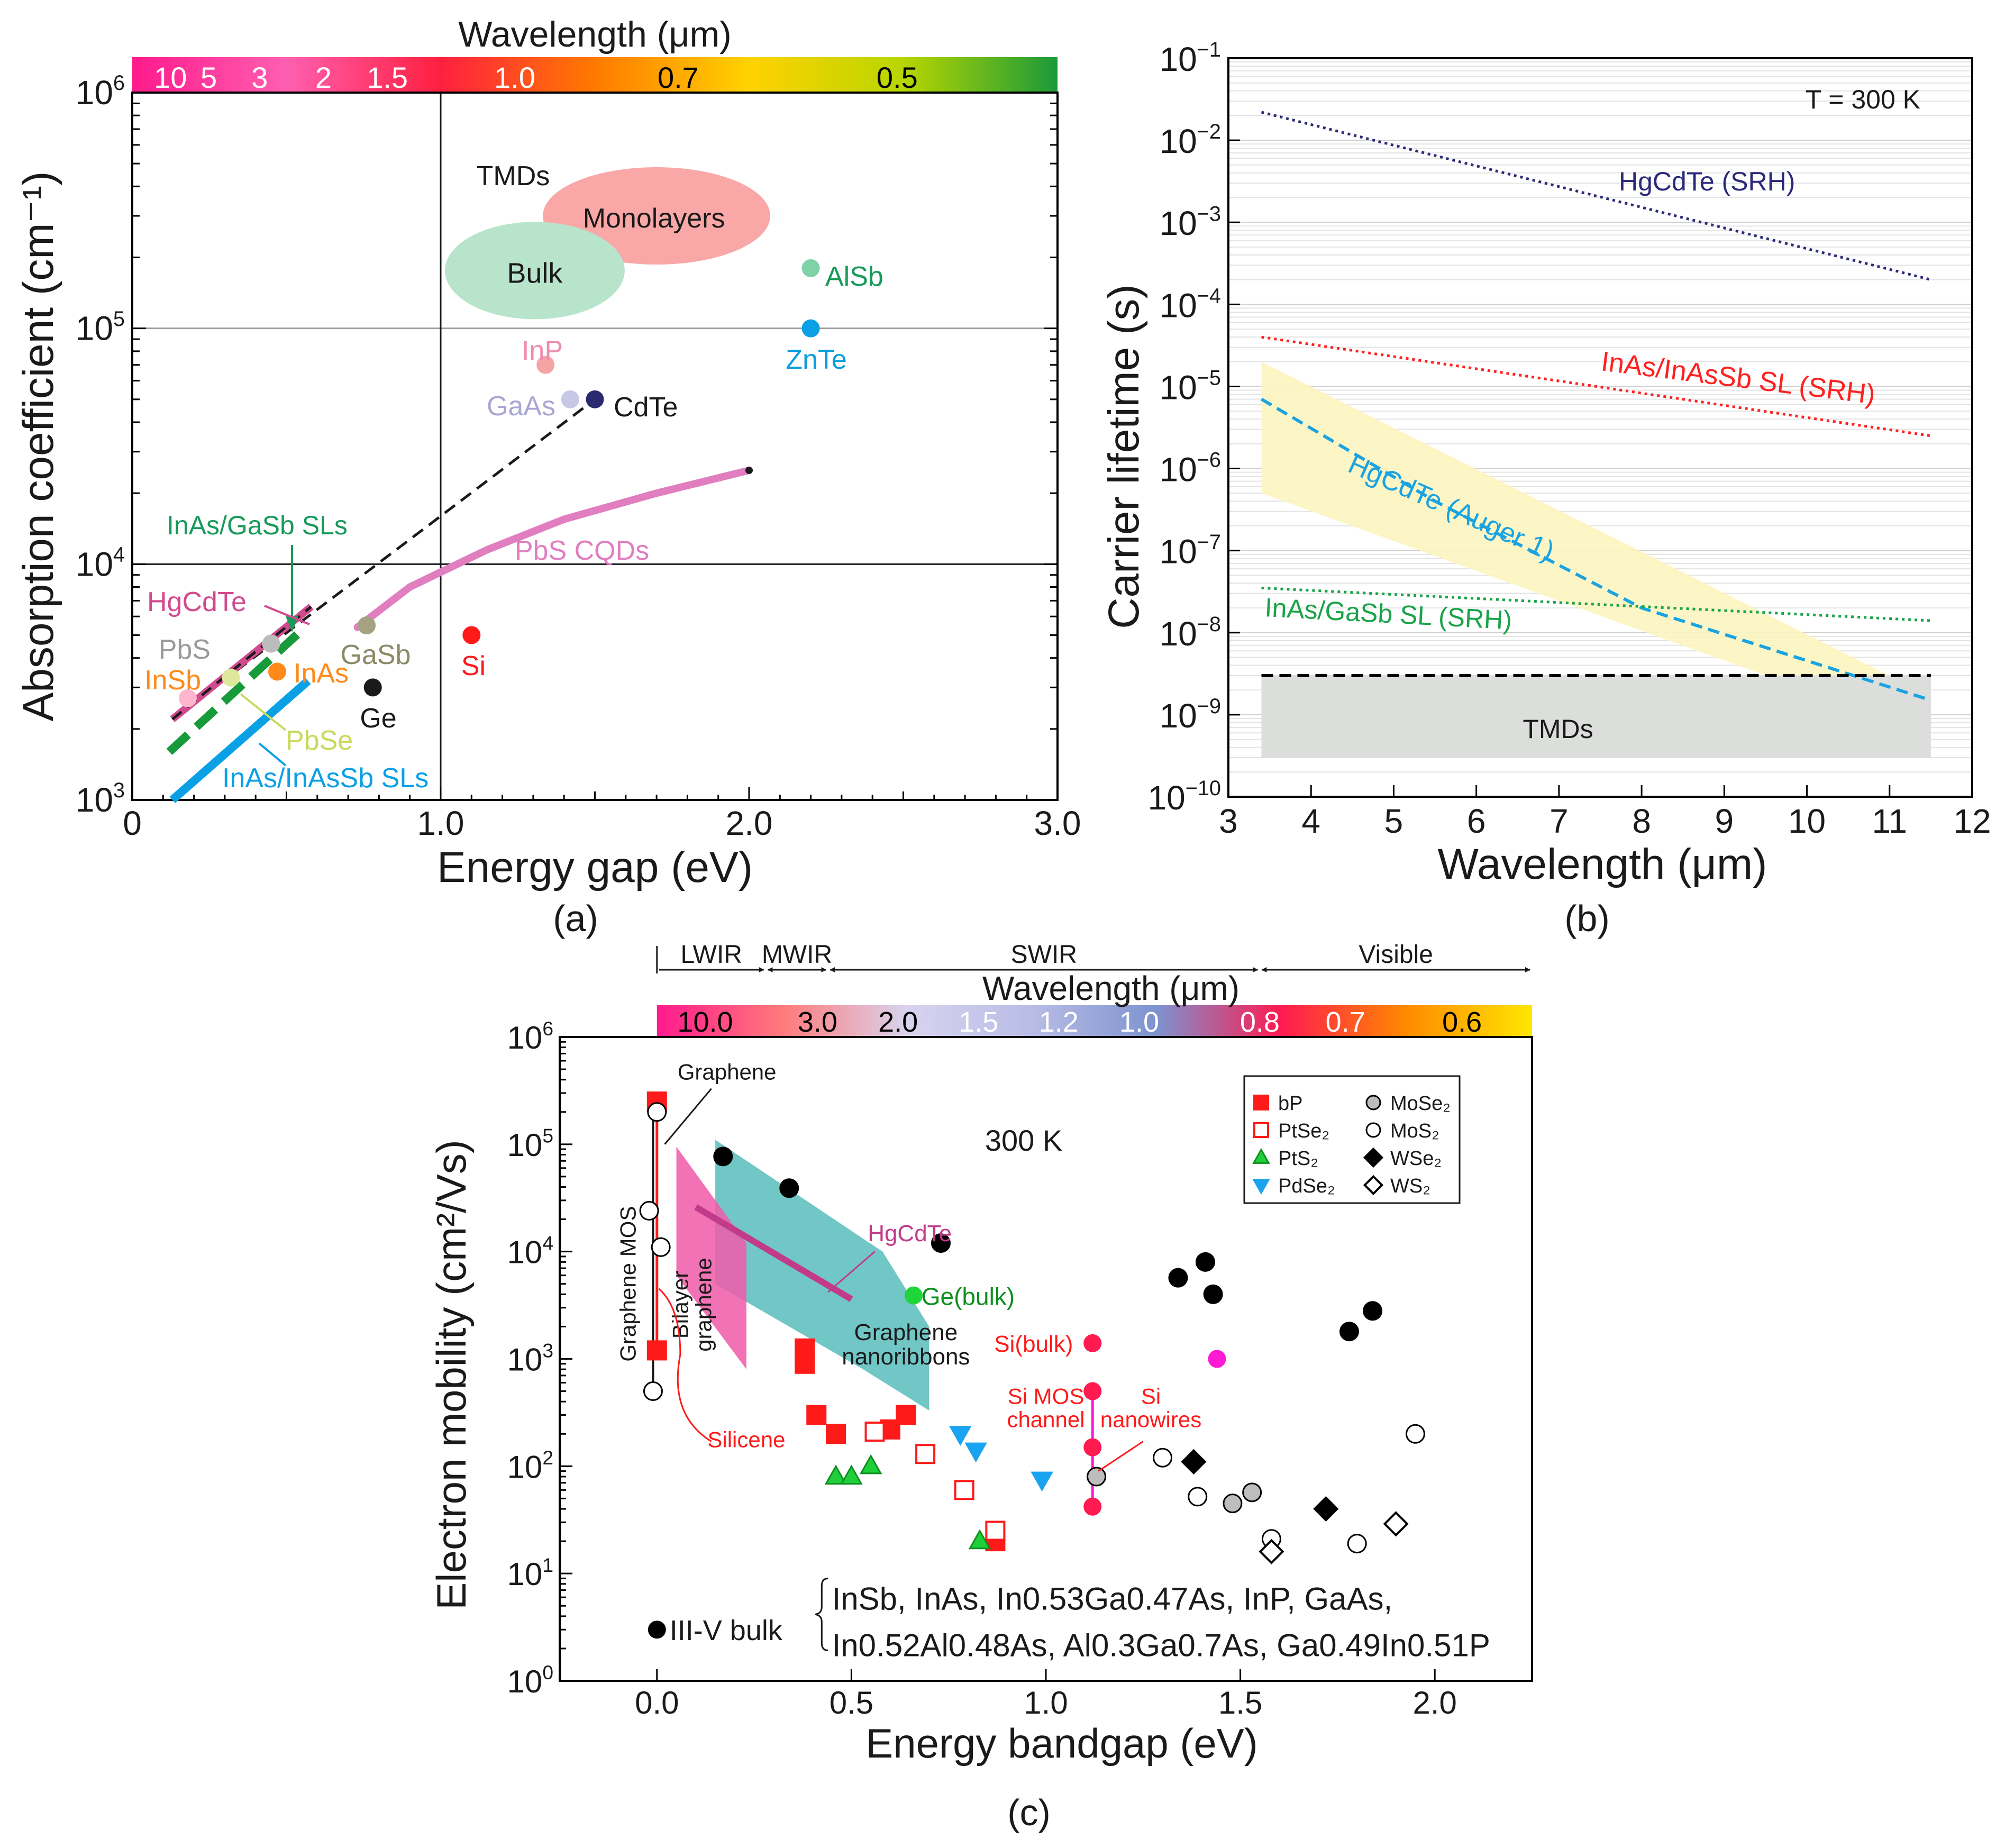 Image resolution: width=1996 pixels, height=1848 pixels. Describe the element at coordinates (553, 548) in the screenshot. I see `line-pbs-cqds` at that location.